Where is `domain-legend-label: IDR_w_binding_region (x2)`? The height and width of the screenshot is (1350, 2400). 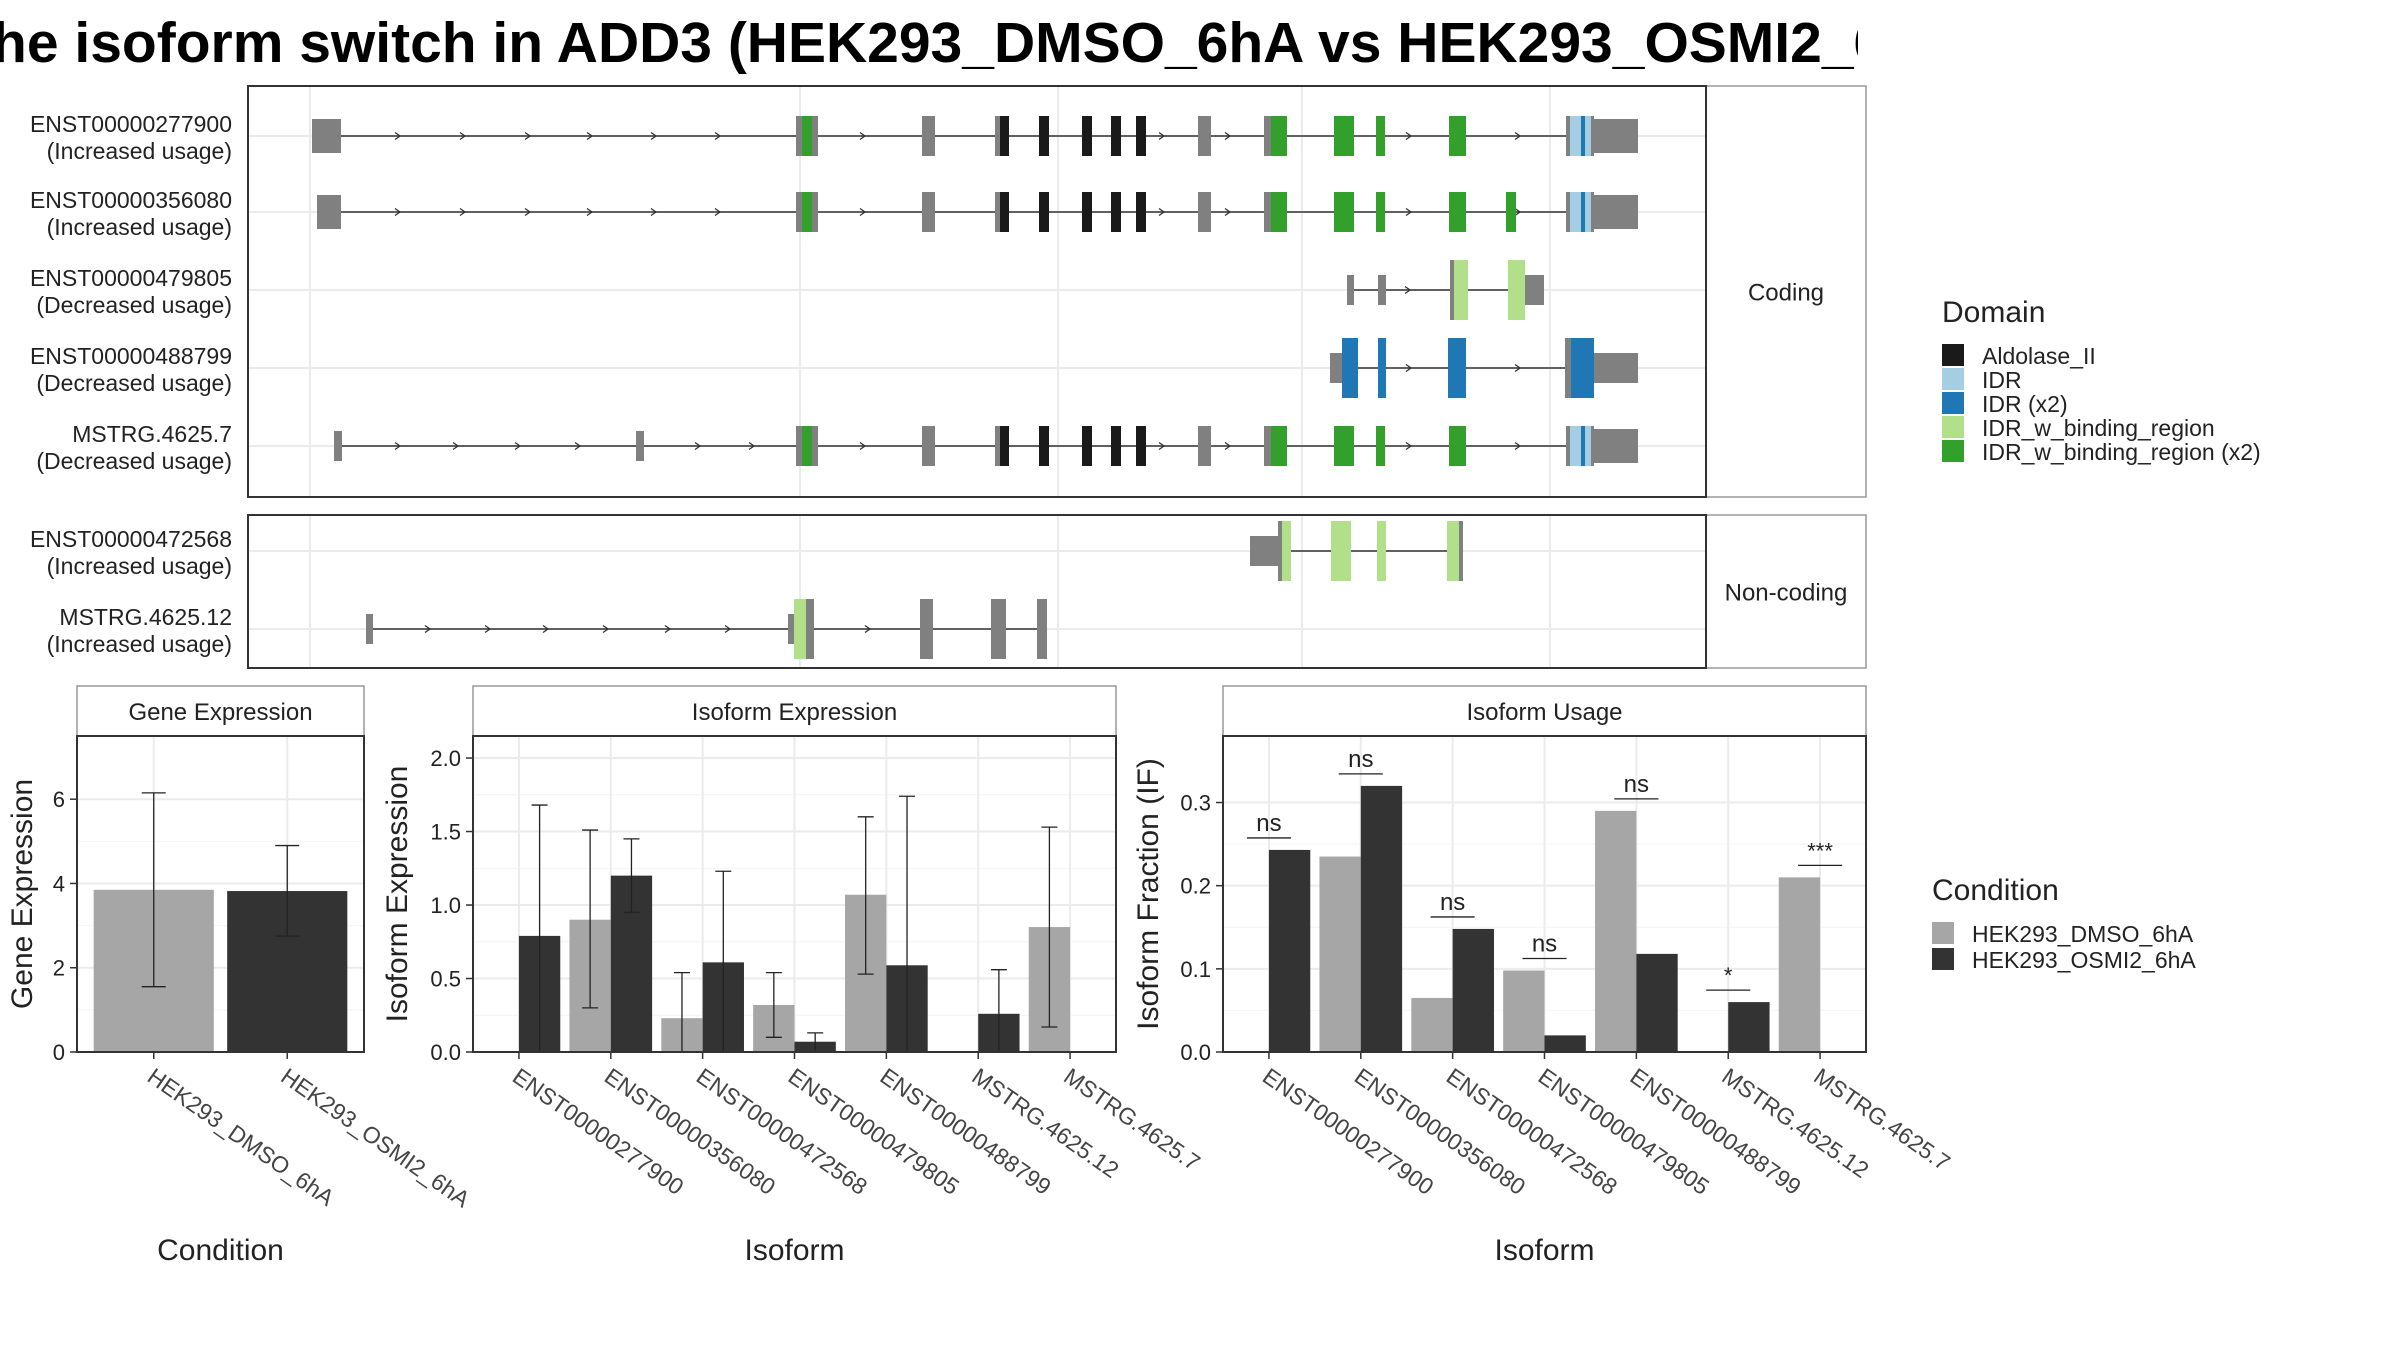 domain-legend-label: IDR_w_binding_region (x2) is located at coordinates (2121, 452).